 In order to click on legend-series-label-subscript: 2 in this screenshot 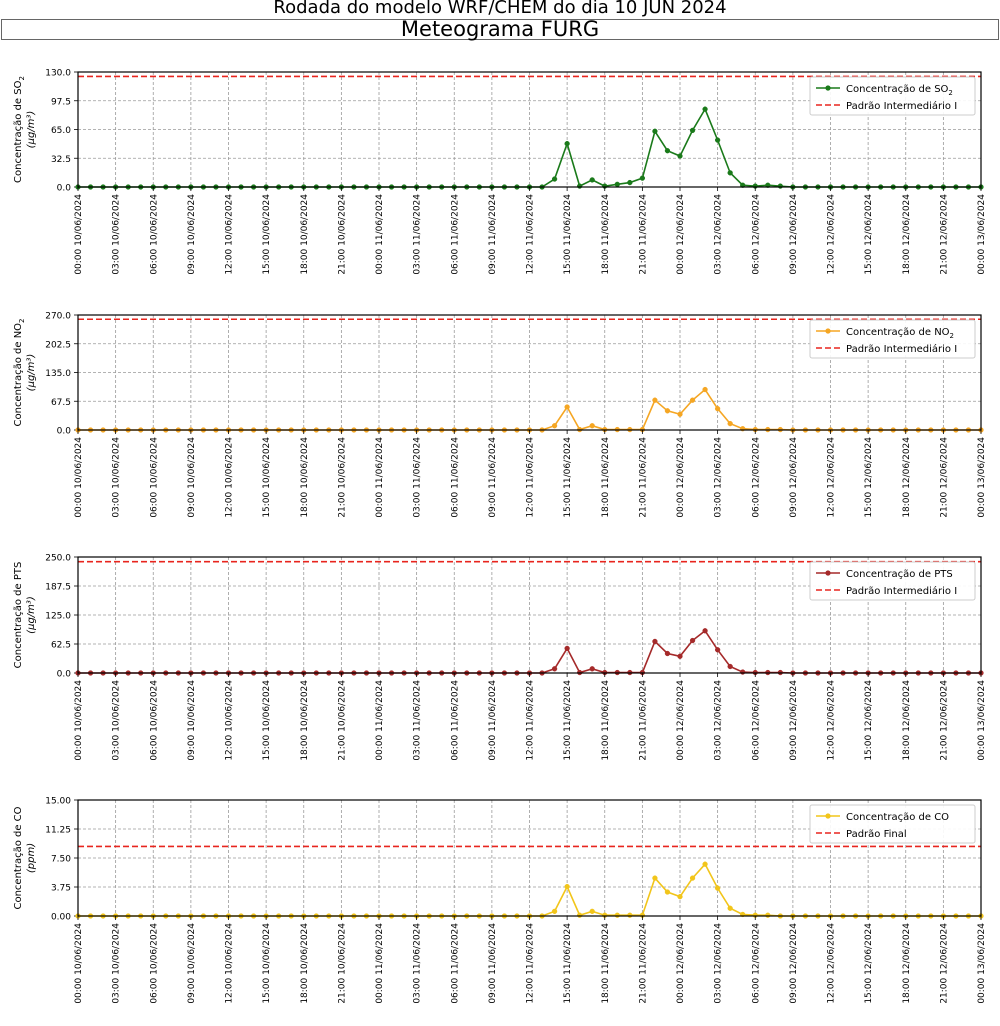, I will do `click(952, 336)`.